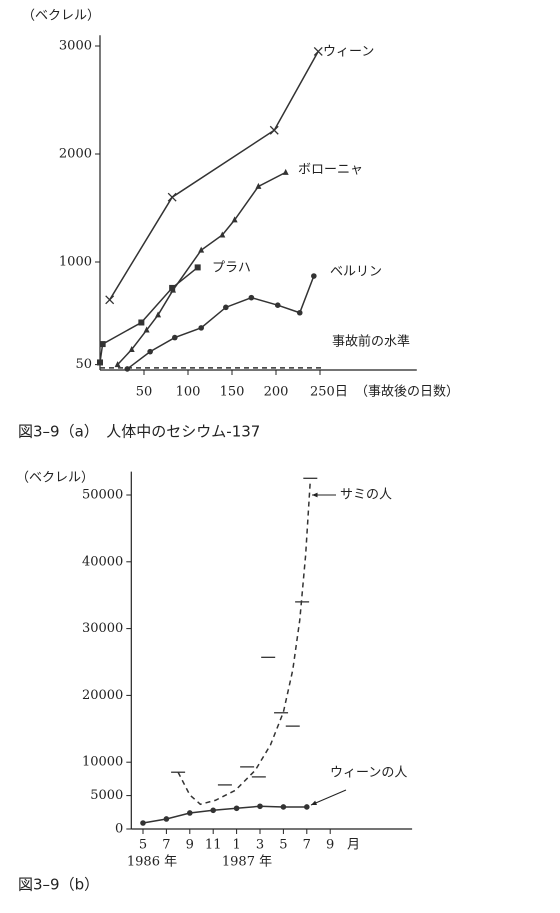  I want to click on y-tick-label: 40000, so click(102, 561).